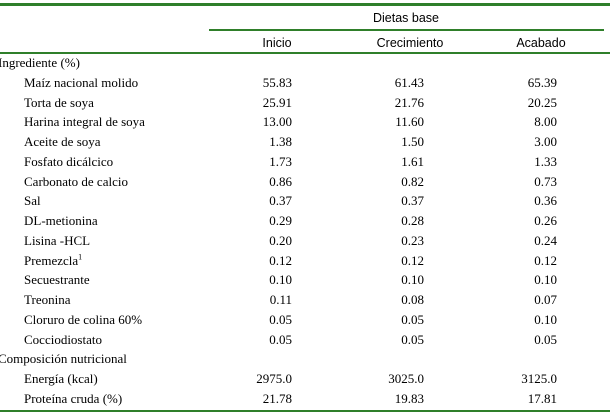  What do you see at coordinates (545, 141) in the screenshot?
I see `value-cell: 3.00` at bounding box center [545, 141].